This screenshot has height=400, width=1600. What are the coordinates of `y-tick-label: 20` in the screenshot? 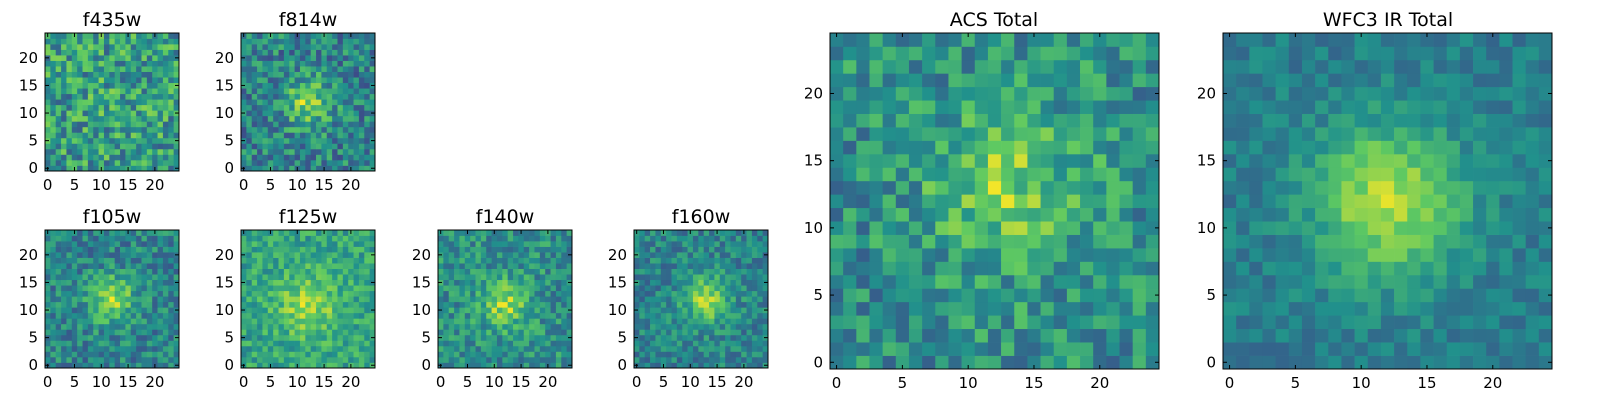 It's located at (224, 255).